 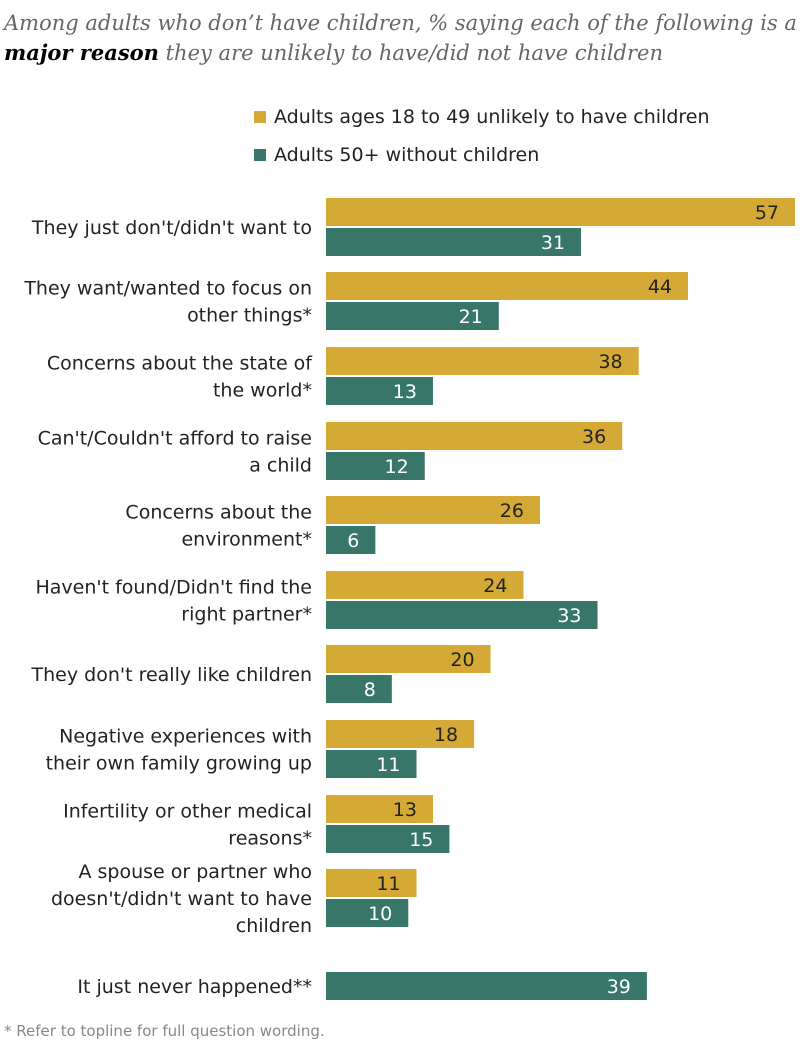 What do you see at coordinates (171, 675) in the screenshot?
I see `category-label-6: They don't really like children` at bounding box center [171, 675].